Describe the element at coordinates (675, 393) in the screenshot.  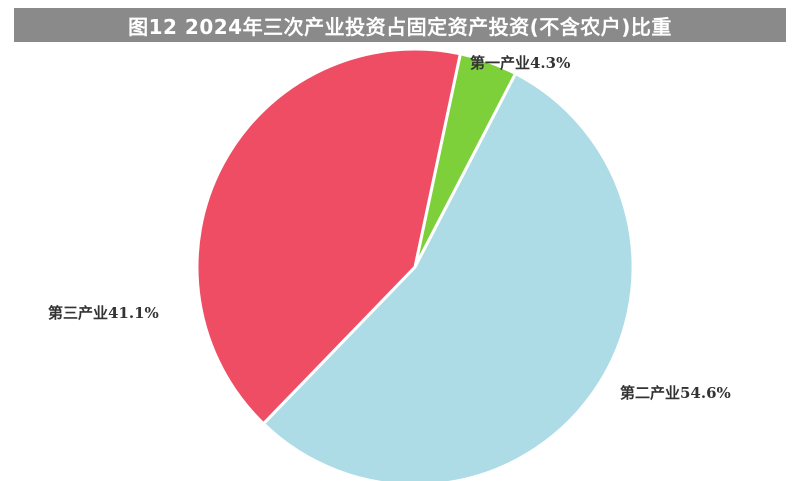
I see `slice-label-2: 第二产业54.6%` at that location.